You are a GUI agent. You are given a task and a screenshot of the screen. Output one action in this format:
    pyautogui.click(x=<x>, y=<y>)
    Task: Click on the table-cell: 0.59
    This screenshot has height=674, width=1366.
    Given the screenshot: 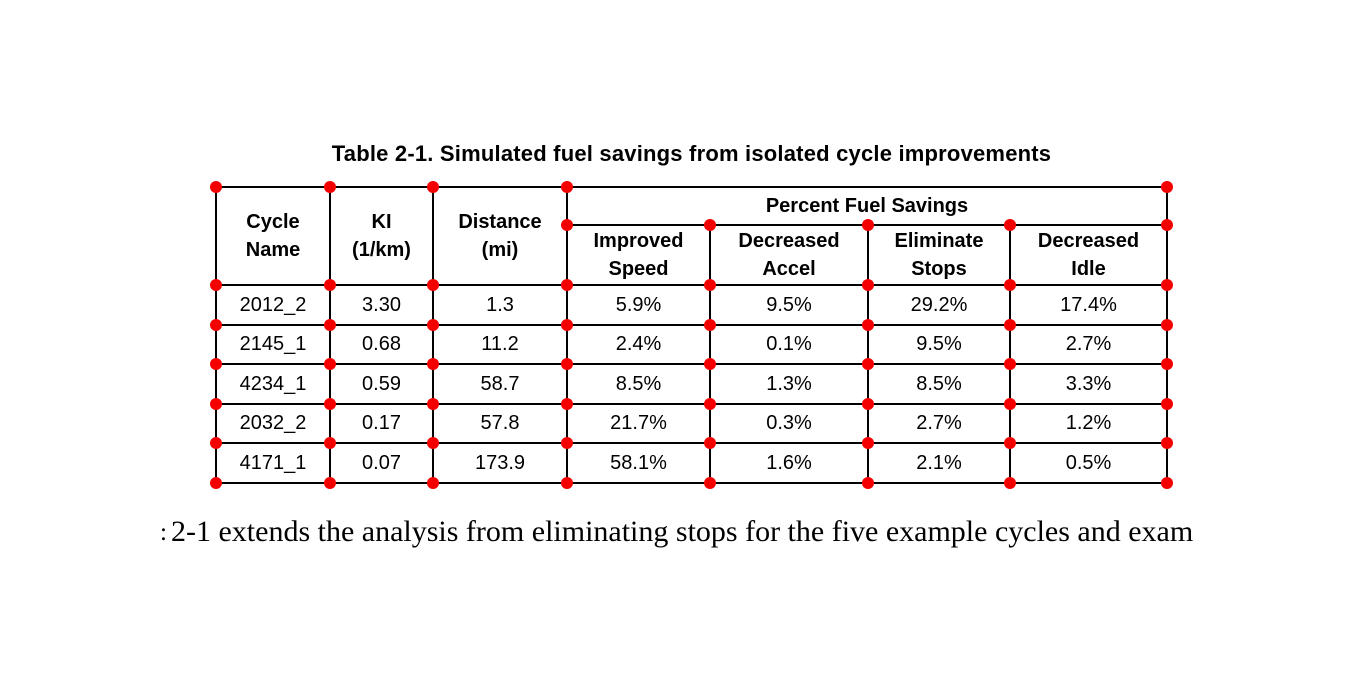 What is the action you would take?
    pyautogui.click(x=381, y=383)
    